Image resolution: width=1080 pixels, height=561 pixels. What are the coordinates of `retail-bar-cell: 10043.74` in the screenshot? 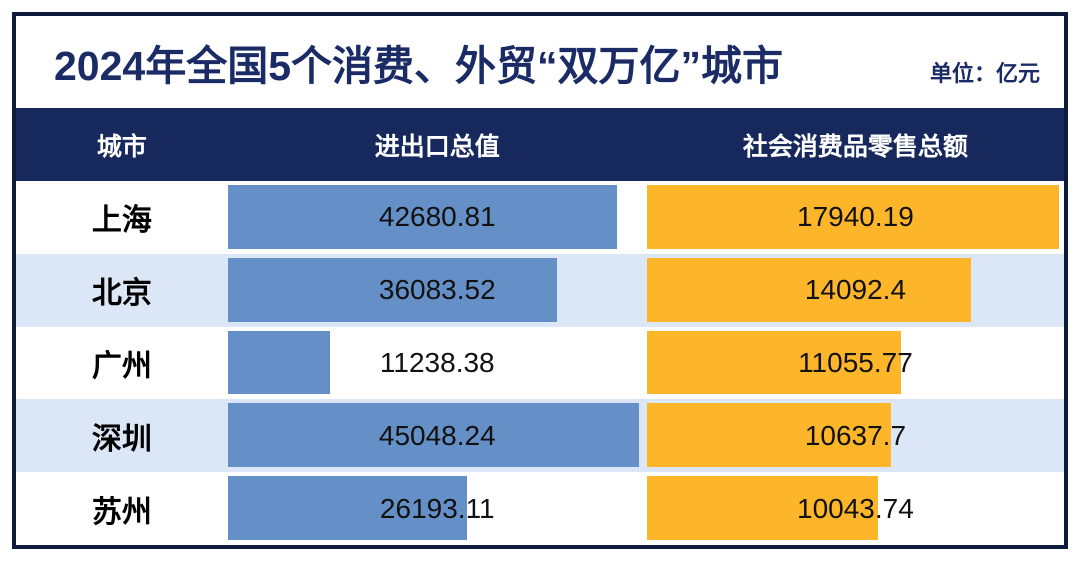 It's located at (855, 508).